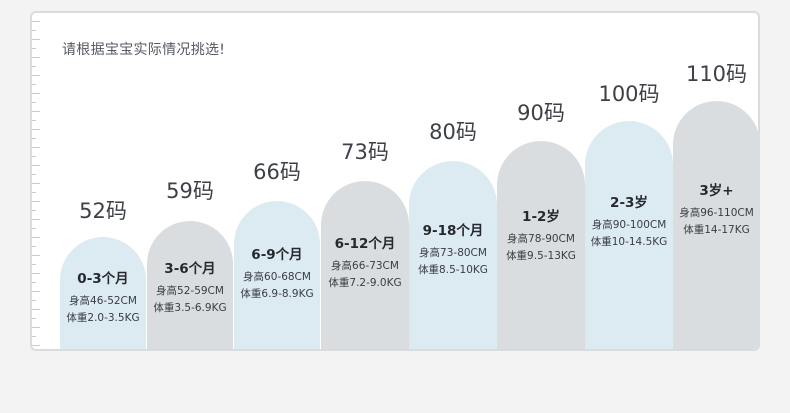 This screenshot has width=790, height=413. Describe the element at coordinates (541, 113) in the screenshot. I see `size-label-90: 90码` at that location.